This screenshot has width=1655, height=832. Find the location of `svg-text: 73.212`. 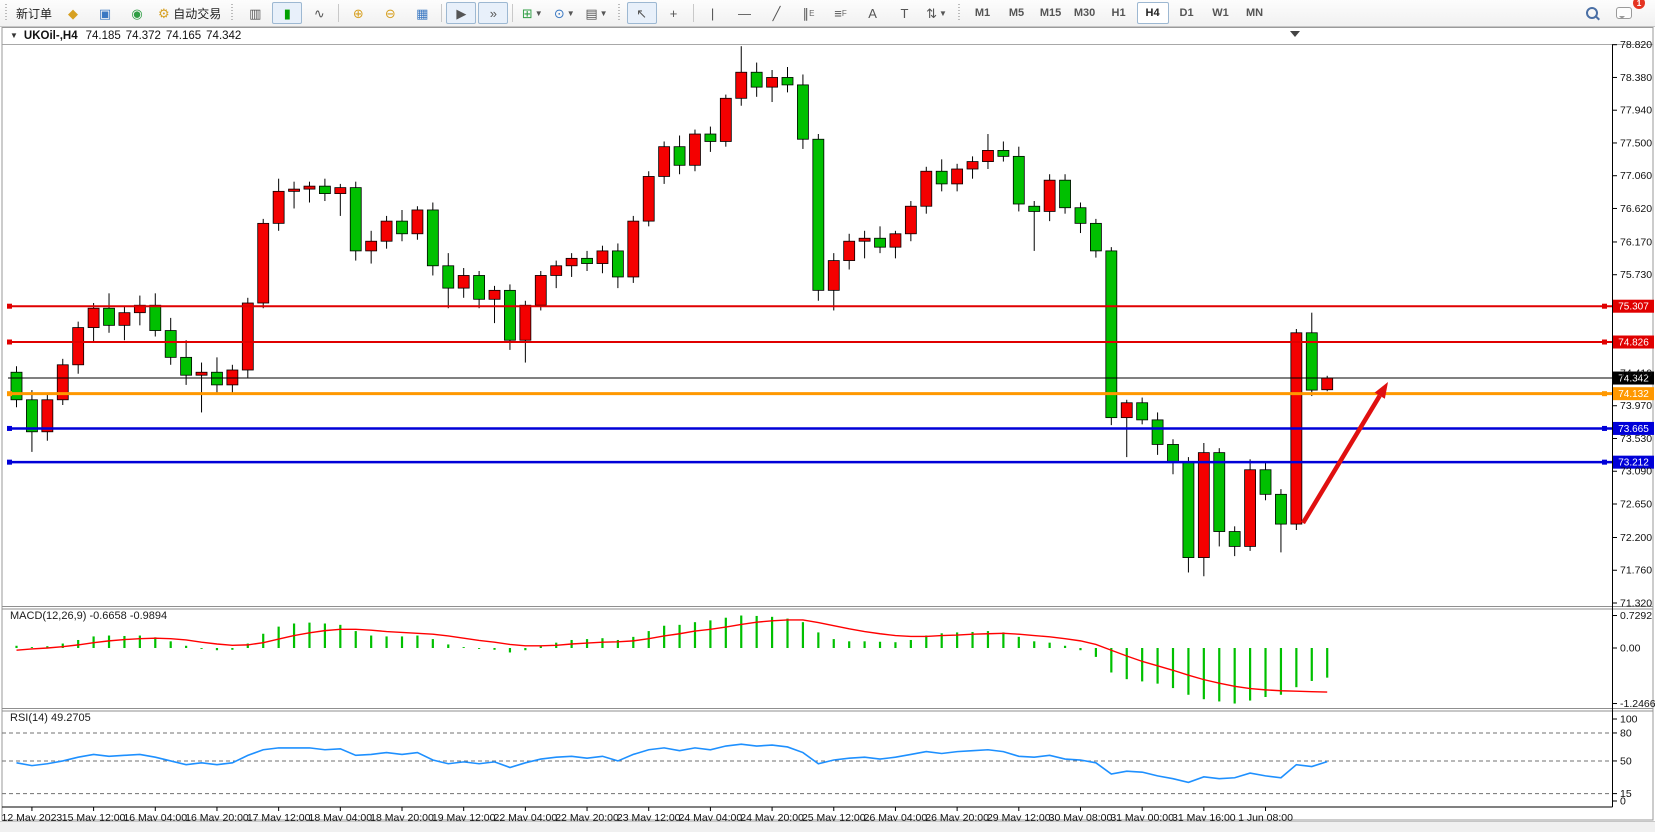

svg-text: 73.212 is located at coordinates (1633, 463).